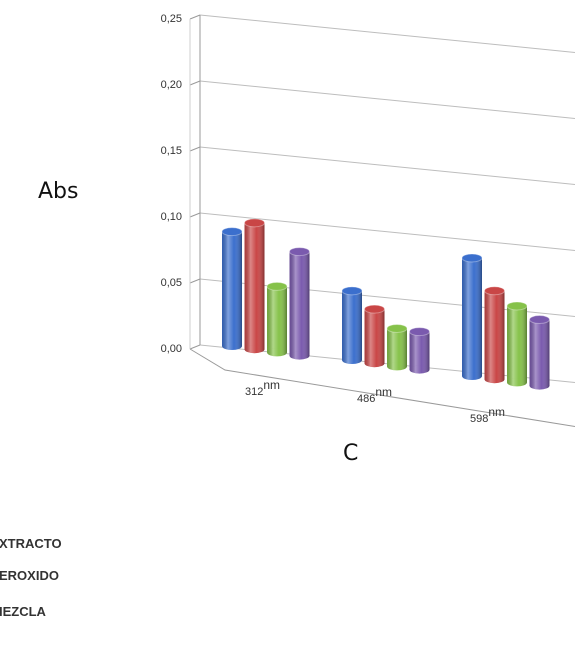 This screenshot has height=664, width=575. I want to click on legend: XTRACTO EROXIDO IEZCLA, so click(31, 577).